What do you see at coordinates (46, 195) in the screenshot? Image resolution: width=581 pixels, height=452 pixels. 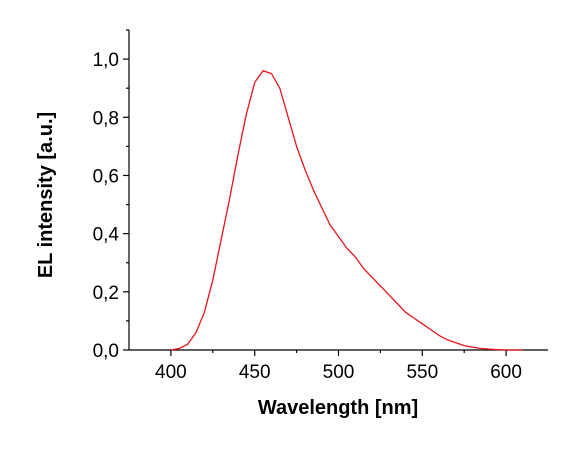 I see `y-axis-title: EL intensity [a.u.]` at bounding box center [46, 195].